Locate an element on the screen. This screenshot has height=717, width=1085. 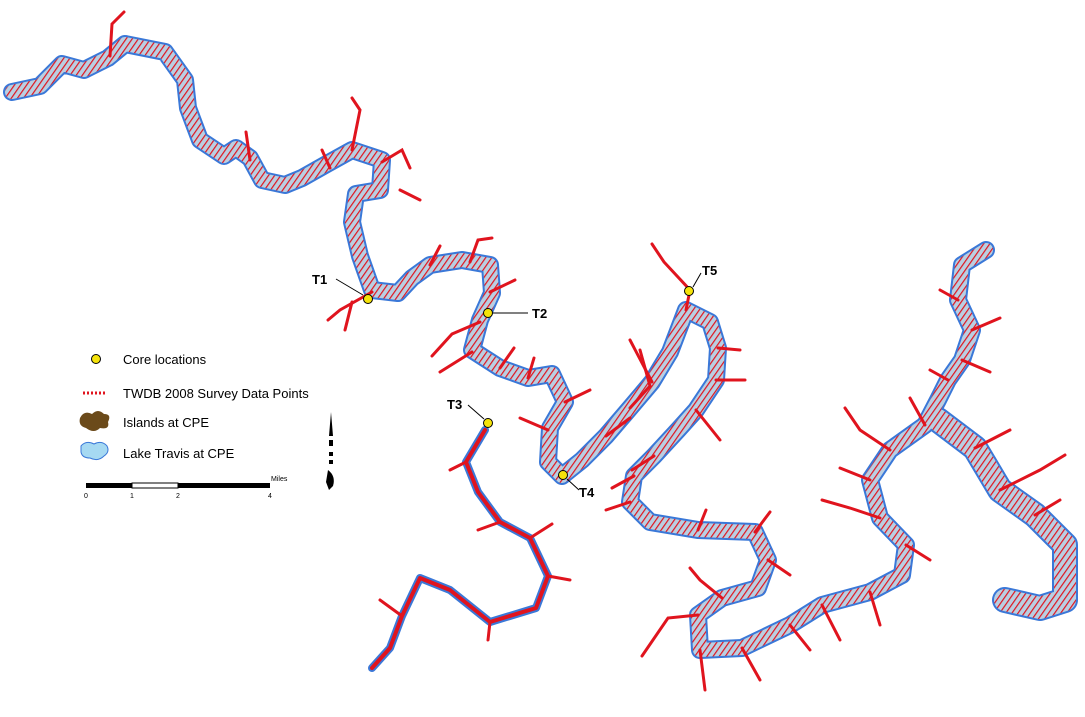
scale-tick-2: 2 is located at coordinates (178, 496).